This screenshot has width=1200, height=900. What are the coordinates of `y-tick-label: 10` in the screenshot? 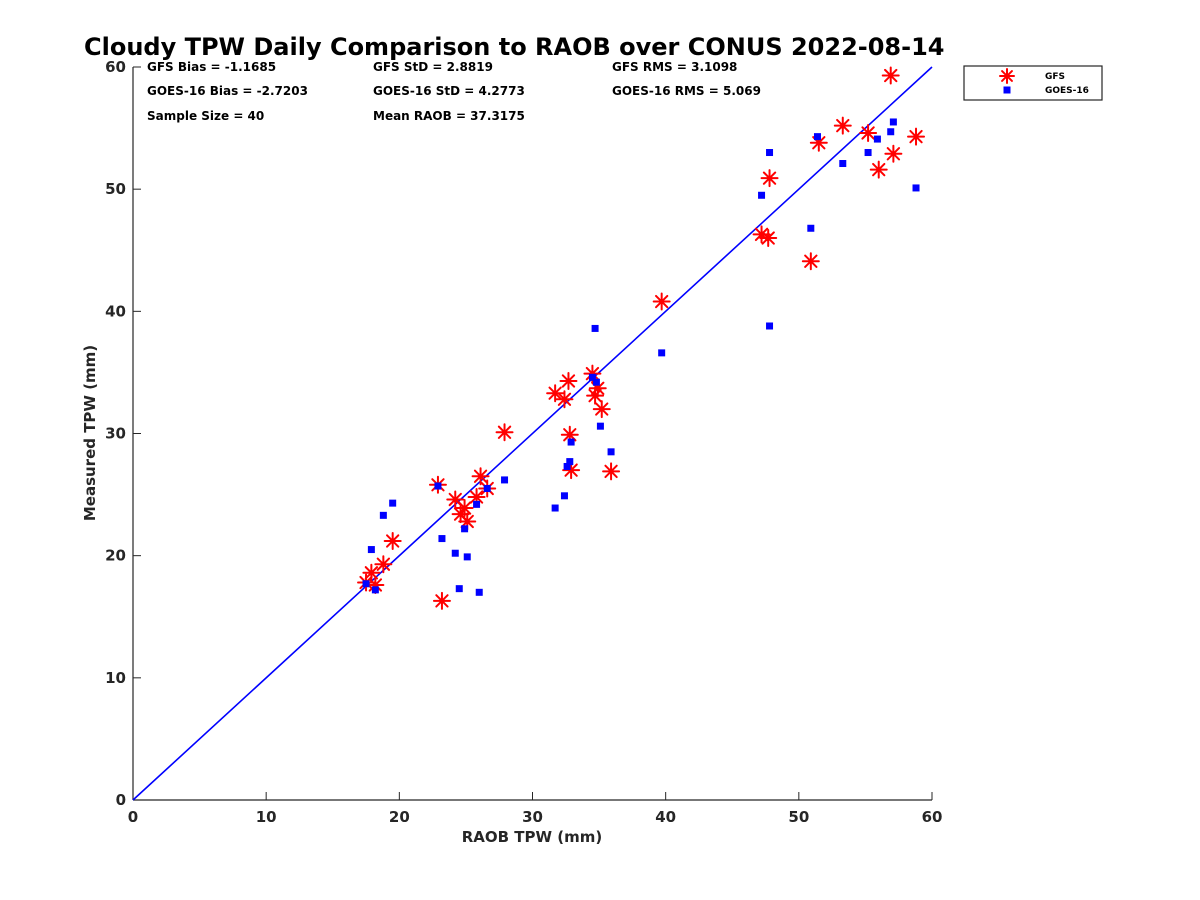 It's located at (115, 678).